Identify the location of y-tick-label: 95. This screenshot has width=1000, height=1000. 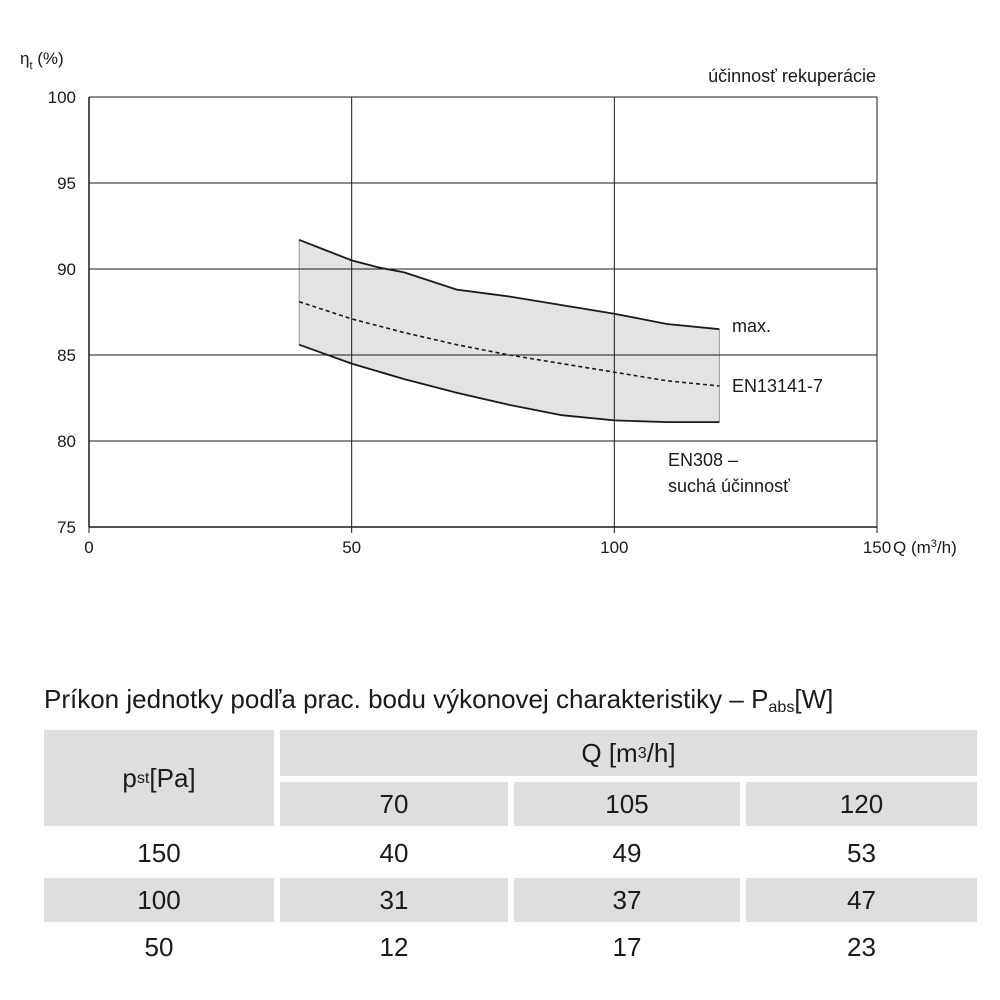
(66, 183).